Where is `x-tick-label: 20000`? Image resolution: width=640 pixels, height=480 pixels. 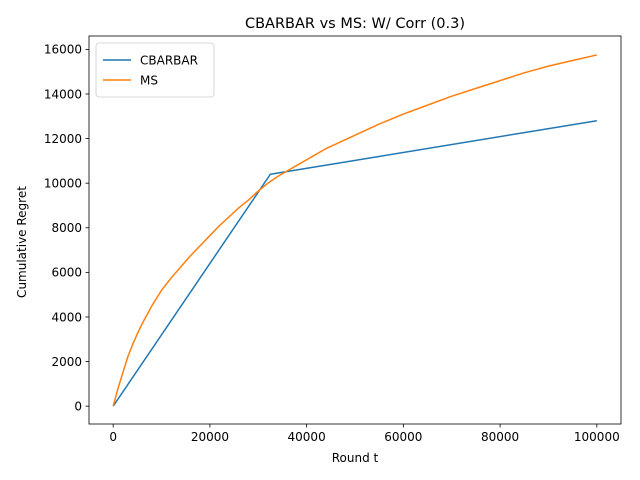
x-tick-label: 20000 is located at coordinates (210, 437).